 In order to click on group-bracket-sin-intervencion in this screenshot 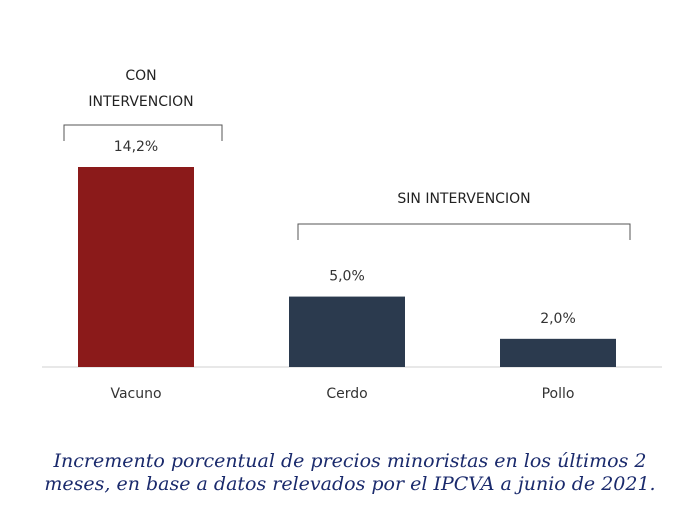, I will do `click(464, 231)`.